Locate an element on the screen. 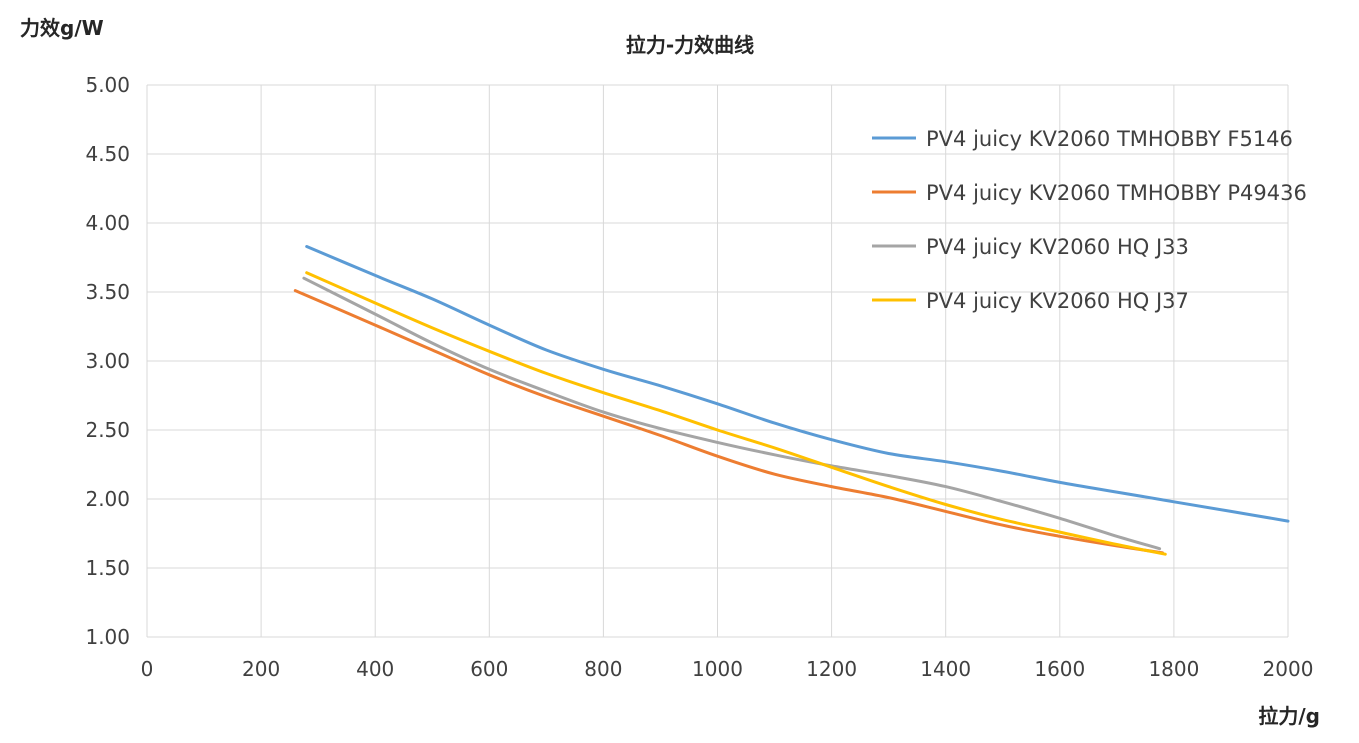 This screenshot has width=1359, height=743. y-tick-label: 4.00 is located at coordinates (107, 223).